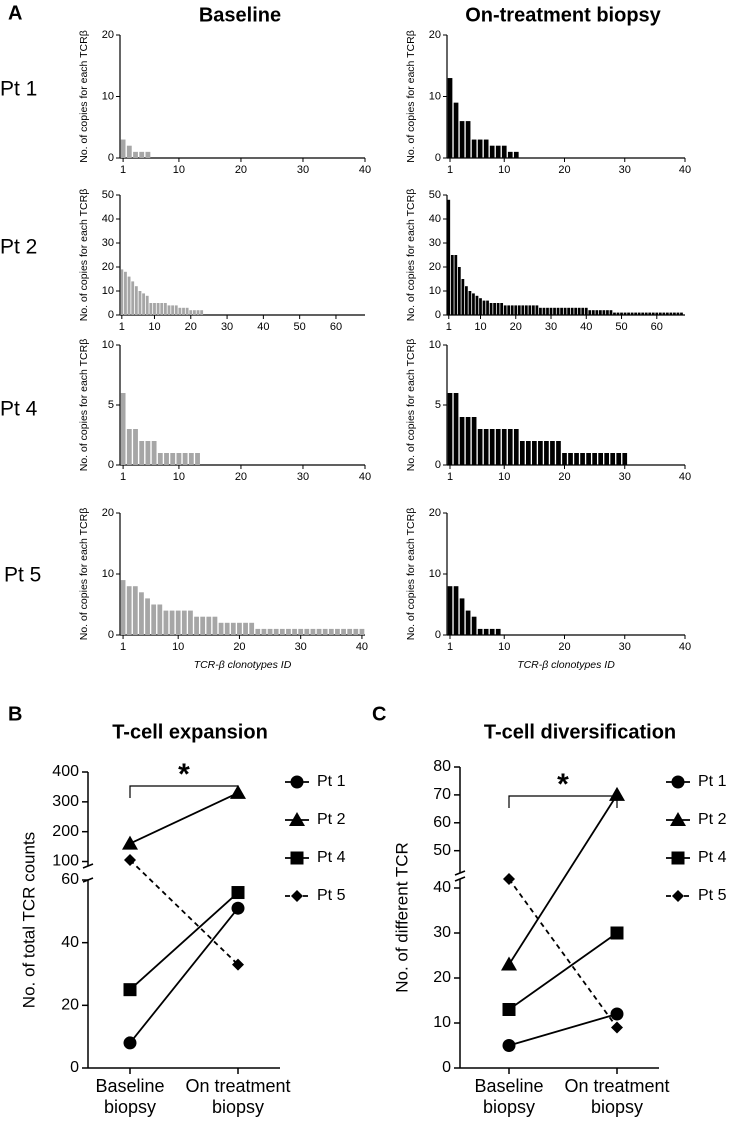 The width and height of the screenshot is (739, 1128). I want to click on x-tick-label: 20, so click(191, 327).